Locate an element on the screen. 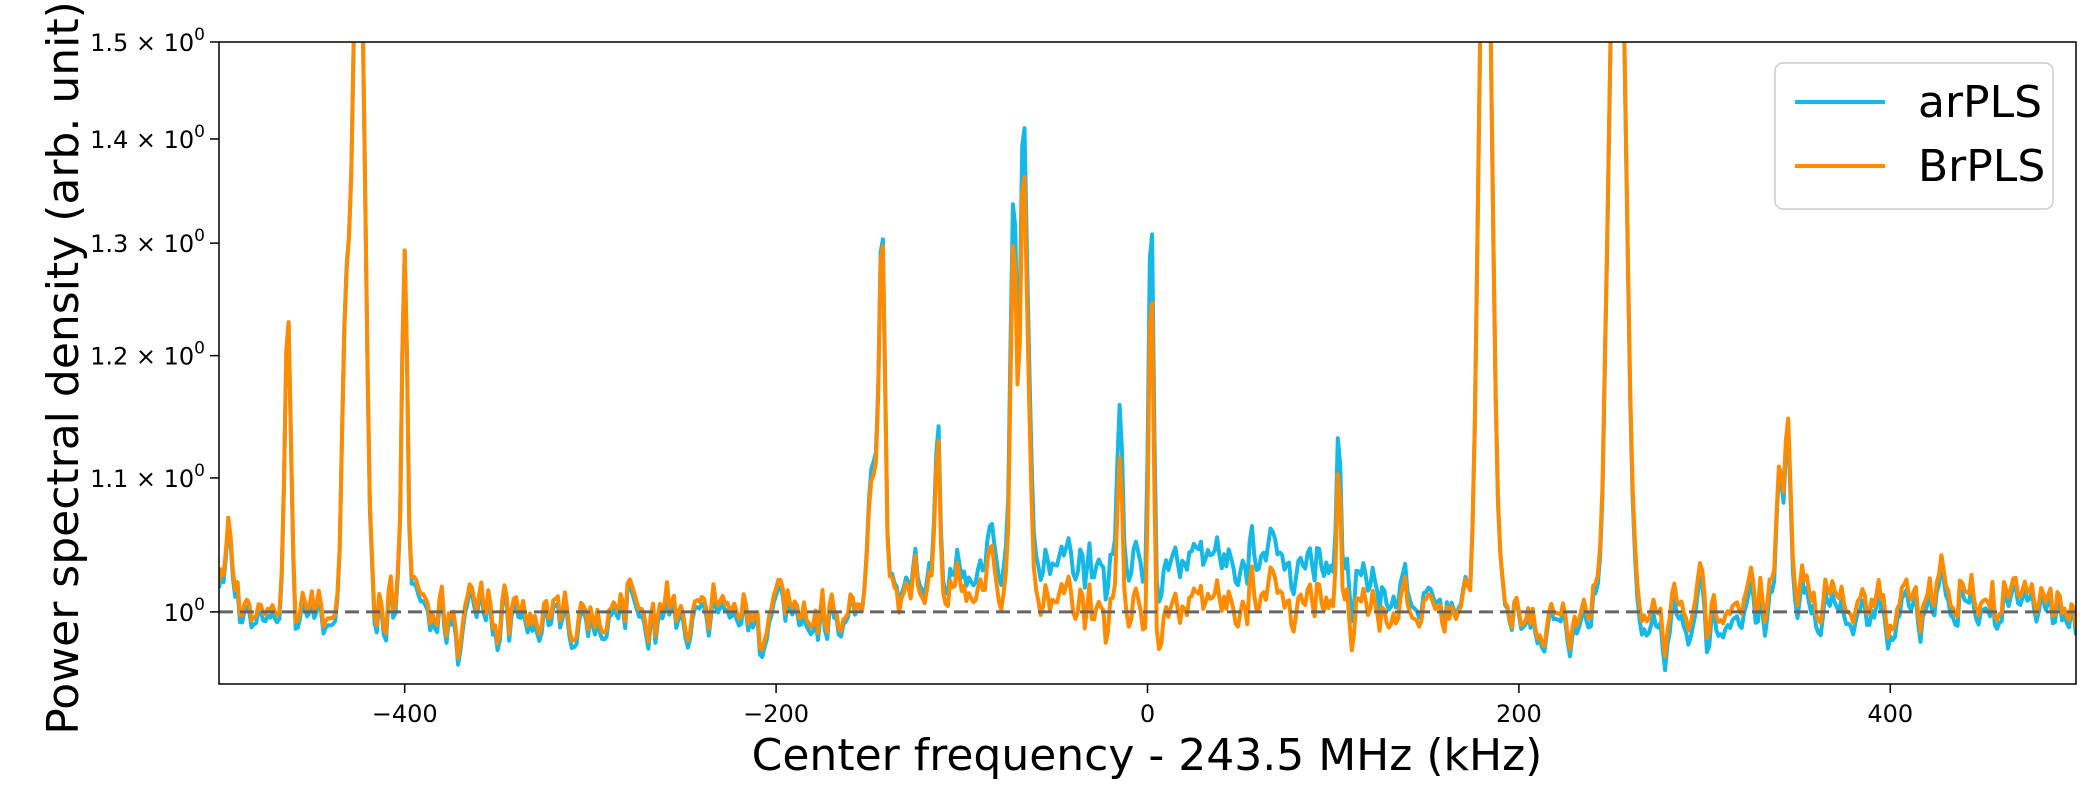  x-tick-label: −400 is located at coordinates (405, 714).